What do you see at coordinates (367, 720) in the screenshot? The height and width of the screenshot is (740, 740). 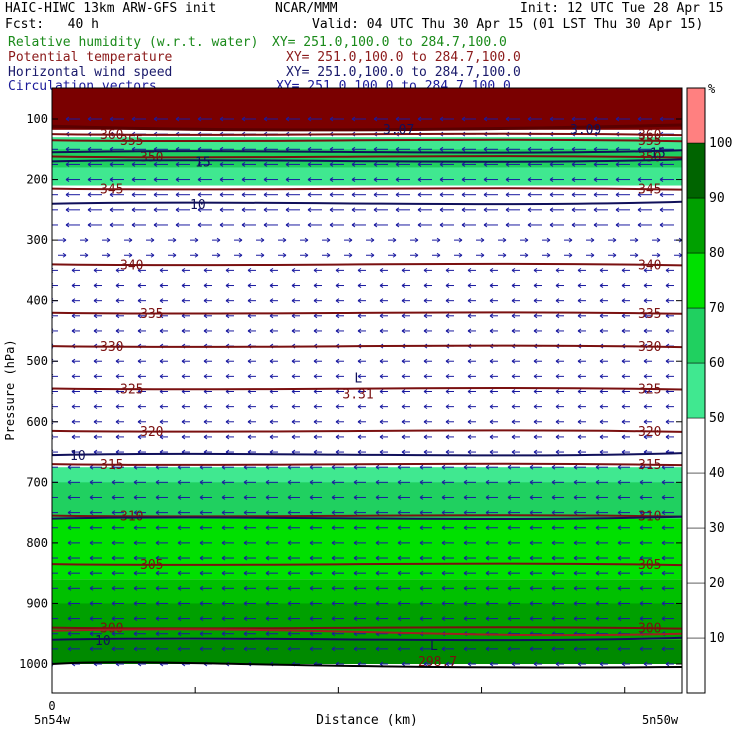 I see `x-axis-label: Distance (km)` at bounding box center [367, 720].